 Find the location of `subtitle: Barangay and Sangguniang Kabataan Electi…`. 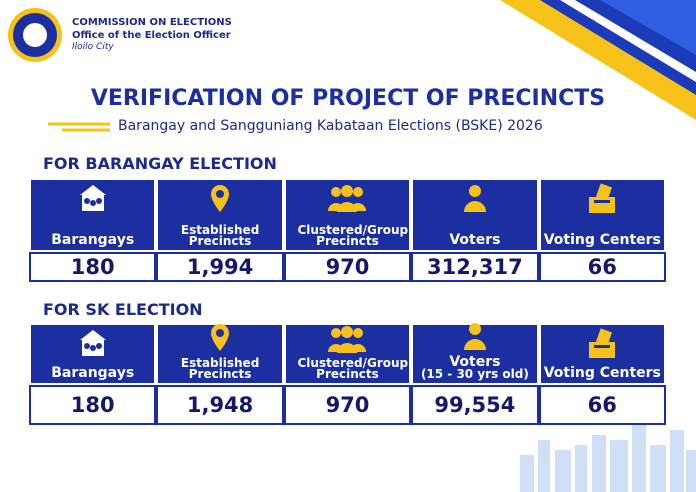

subtitle: Barangay and Sangguniang Kabataan Electi… is located at coordinates (330, 126).